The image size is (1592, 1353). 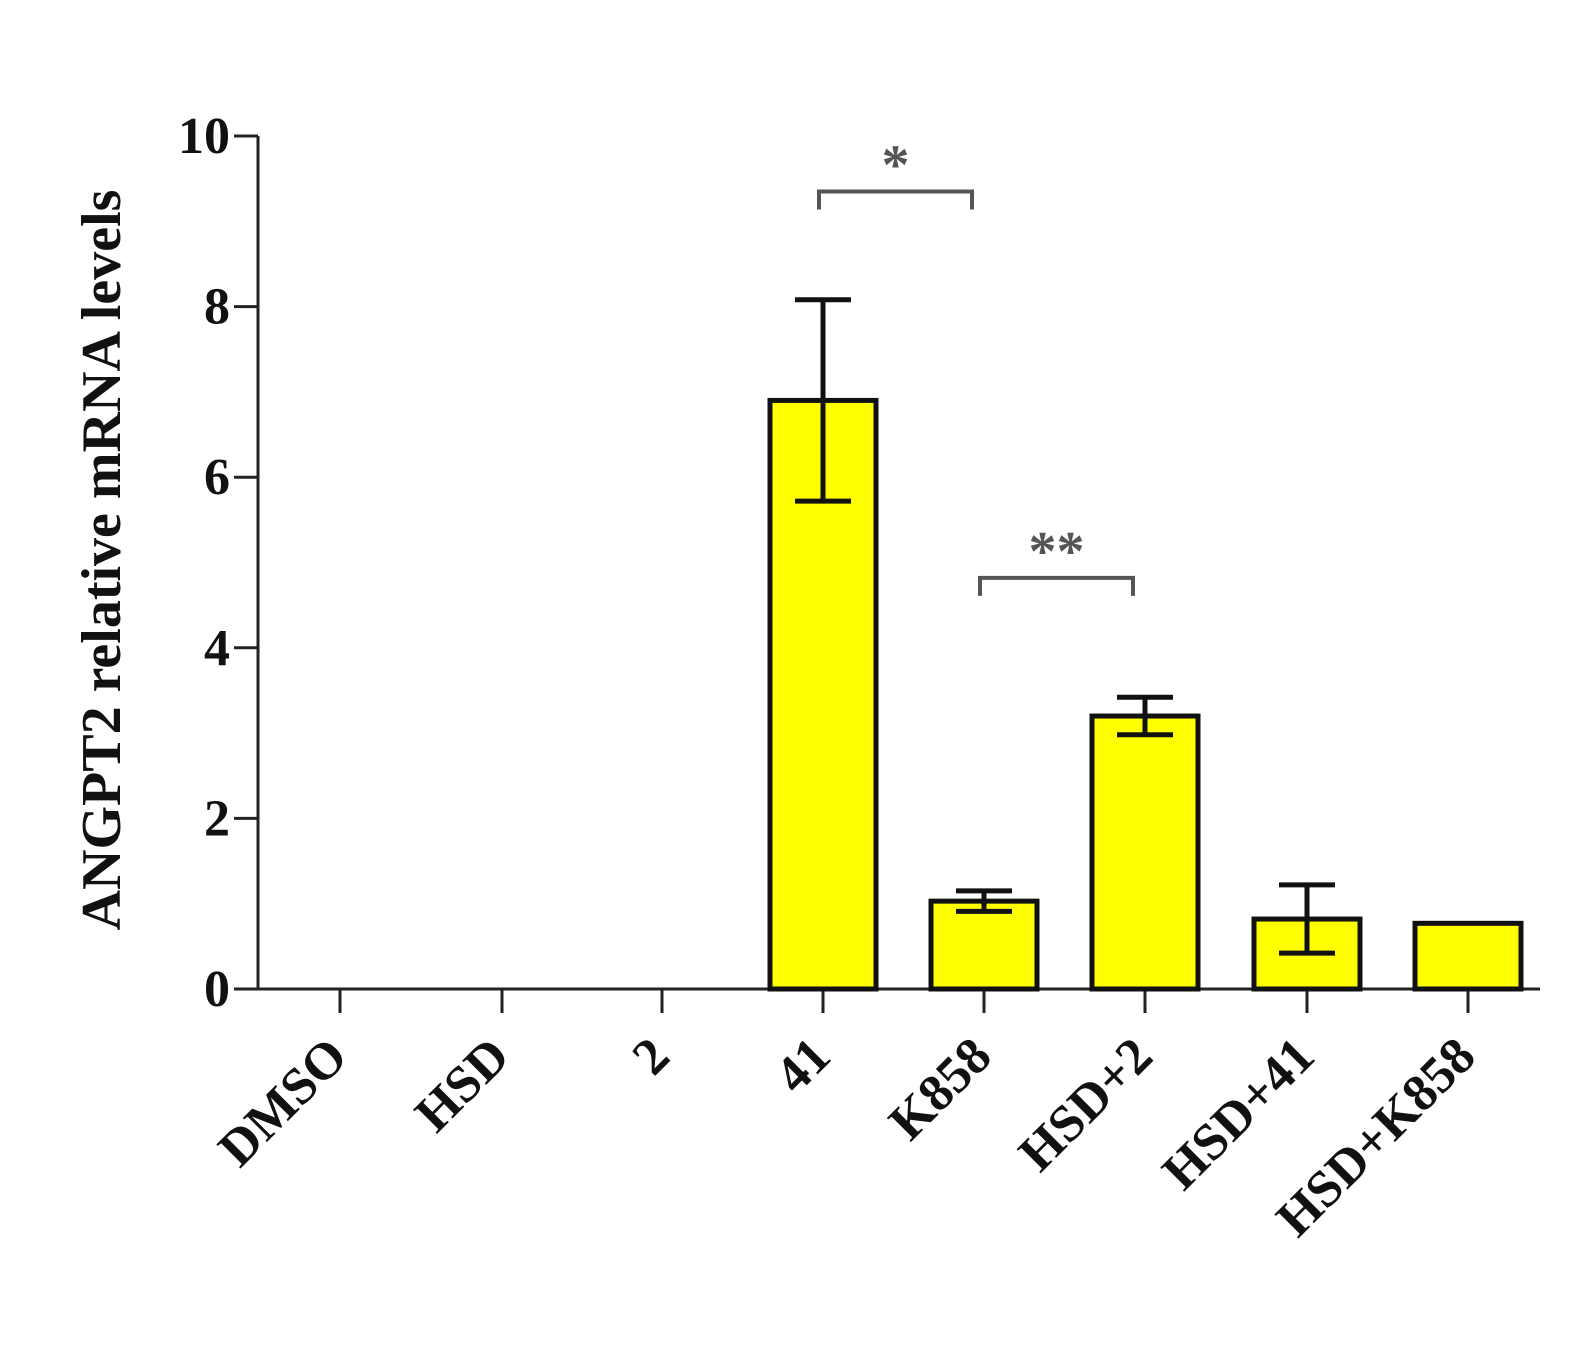 What do you see at coordinates (217, 818) in the screenshot?
I see `y-tick-label: 2` at bounding box center [217, 818].